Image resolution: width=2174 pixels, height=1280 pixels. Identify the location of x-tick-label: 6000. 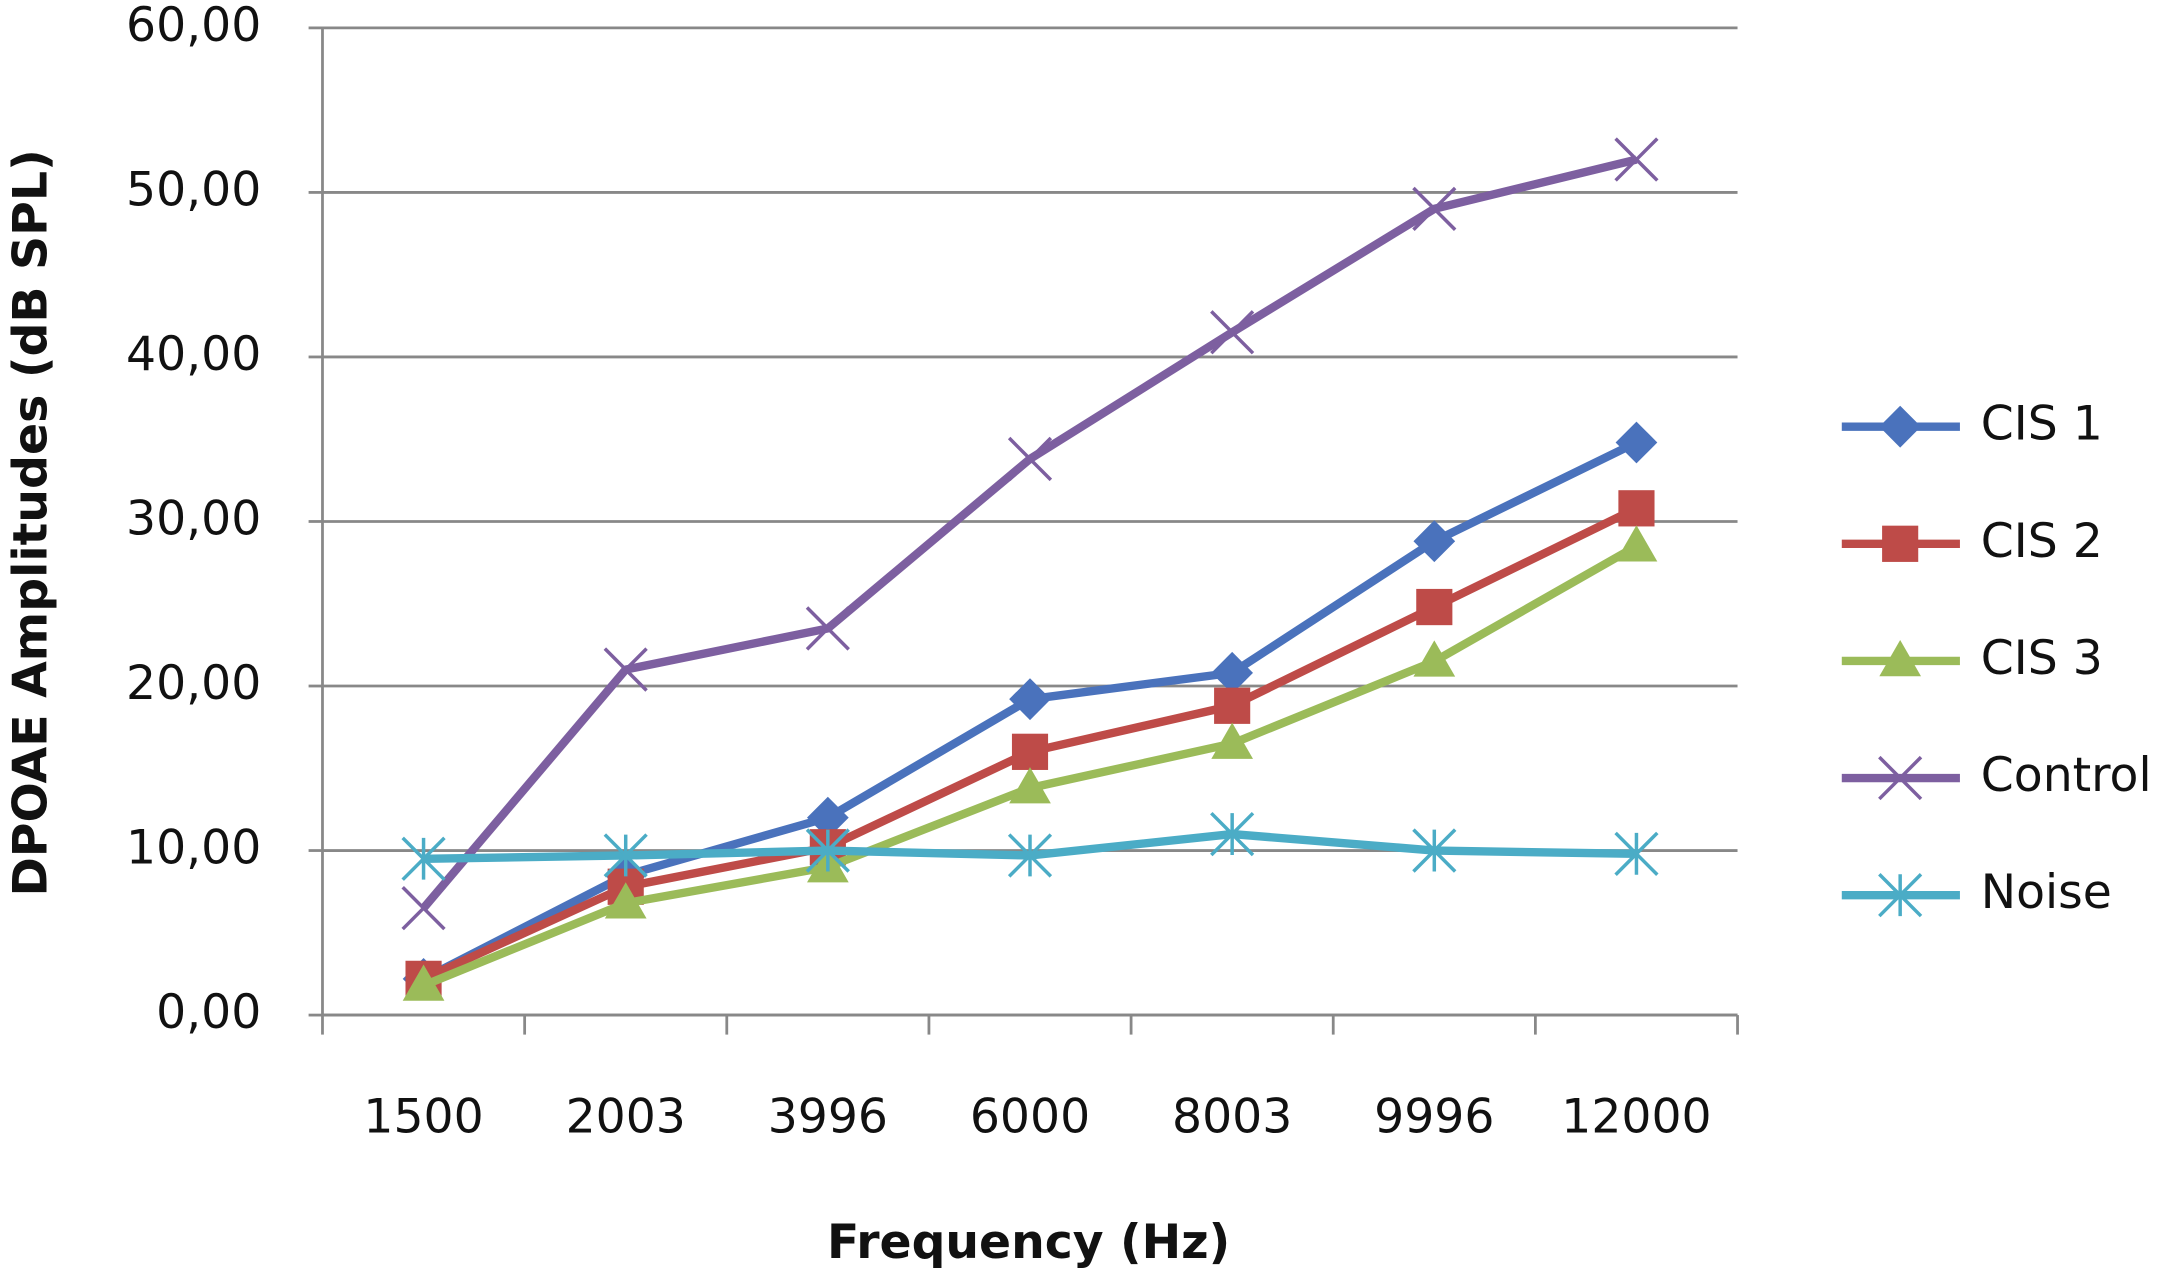
(1030, 1117).